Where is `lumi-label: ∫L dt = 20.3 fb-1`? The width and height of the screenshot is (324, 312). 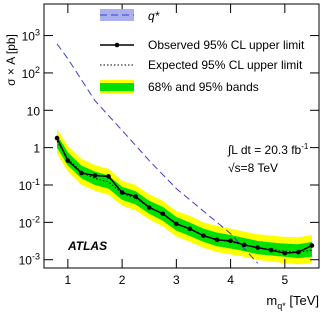 lumi-label: ∫L dt = 20.3 fb-1 is located at coordinates (268, 149).